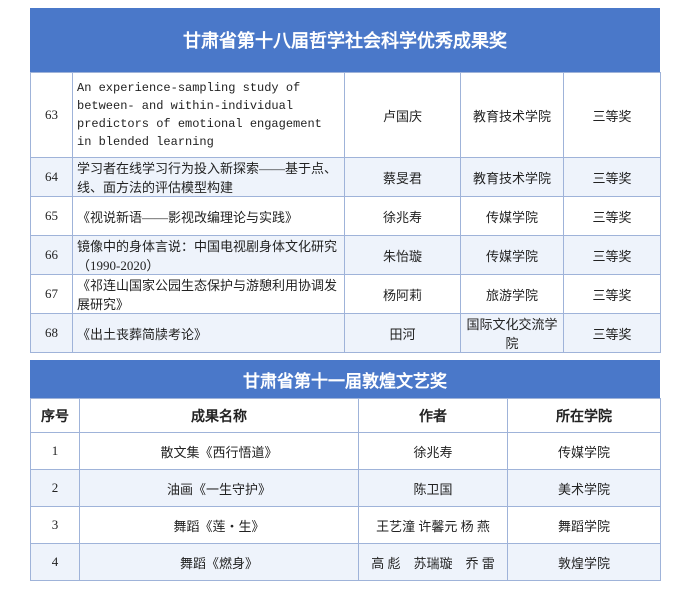  I want to click on table-cell: 65, so click(51, 216).